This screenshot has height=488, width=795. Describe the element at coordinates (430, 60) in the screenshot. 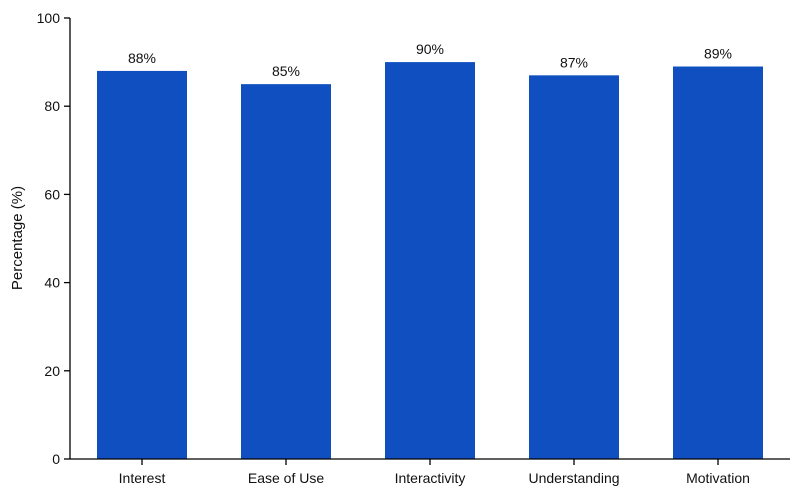

I see `data-labels-layer: 88% 85% 90% 87% 89%` at that location.